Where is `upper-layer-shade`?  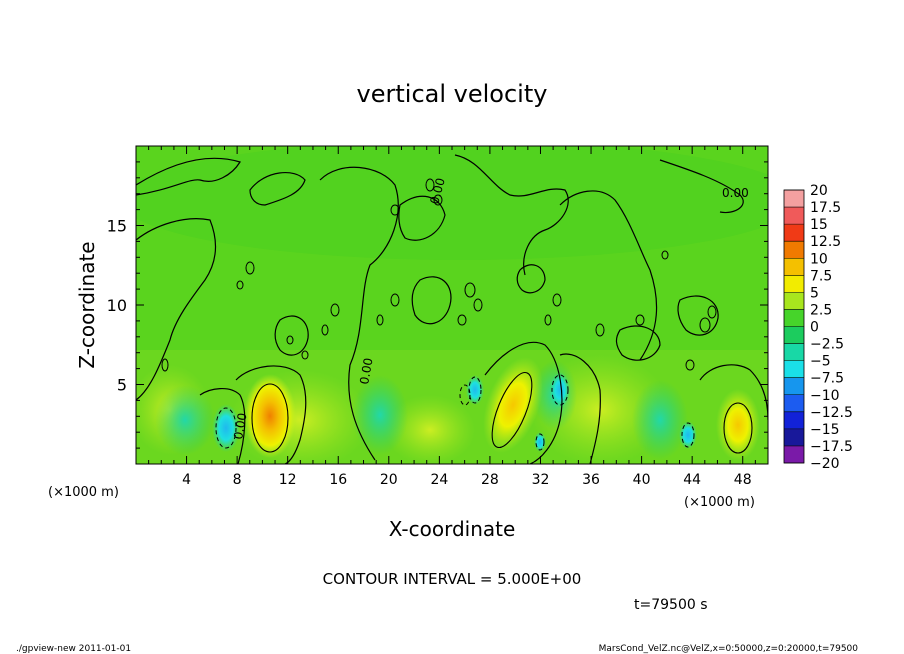
upper-layer-shade is located at coordinates (452, 203).